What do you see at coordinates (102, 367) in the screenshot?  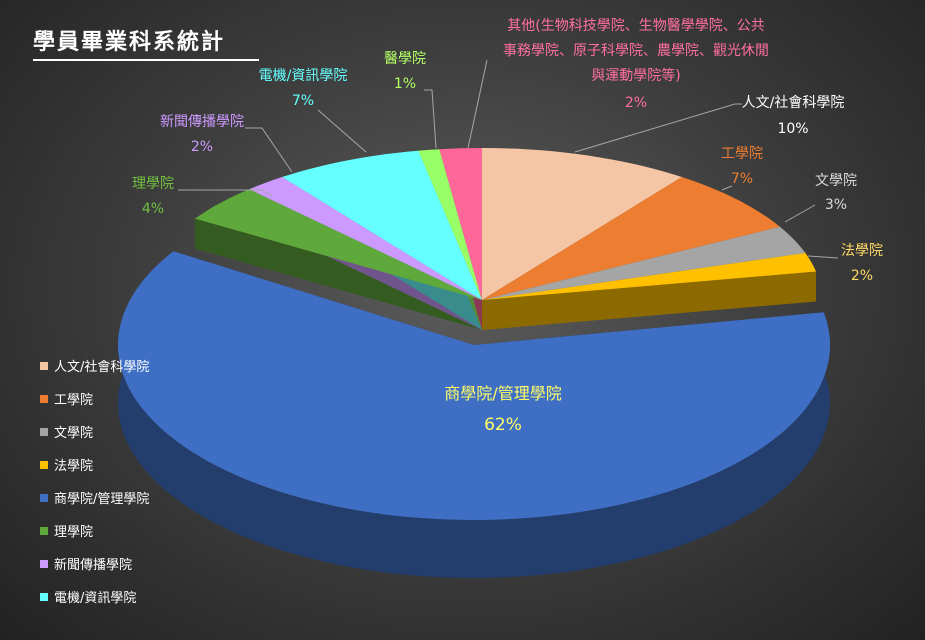 I see `legend-label: 人文/社會科學院` at bounding box center [102, 367].